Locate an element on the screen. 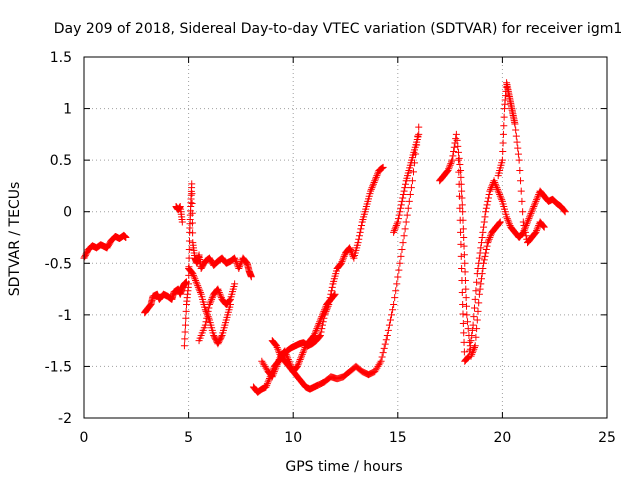 This screenshot has width=640, height=480. x-tick-label: 20 is located at coordinates (502, 438).